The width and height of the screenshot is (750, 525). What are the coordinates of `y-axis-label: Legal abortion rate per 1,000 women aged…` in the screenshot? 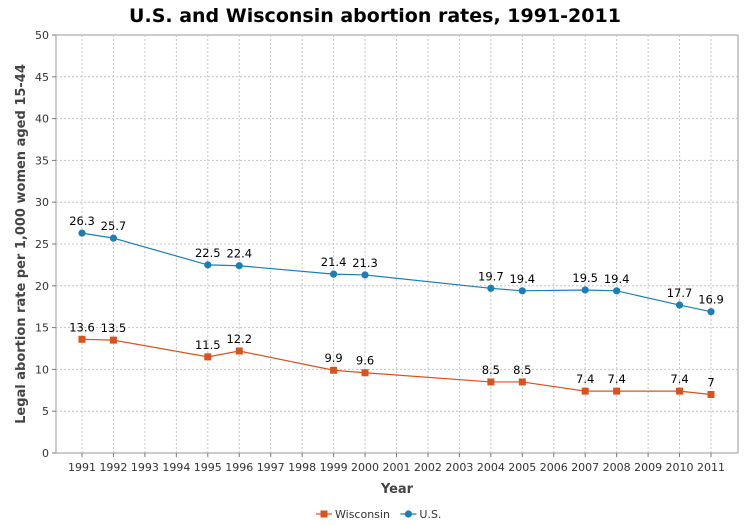 It's located at (21, 244).